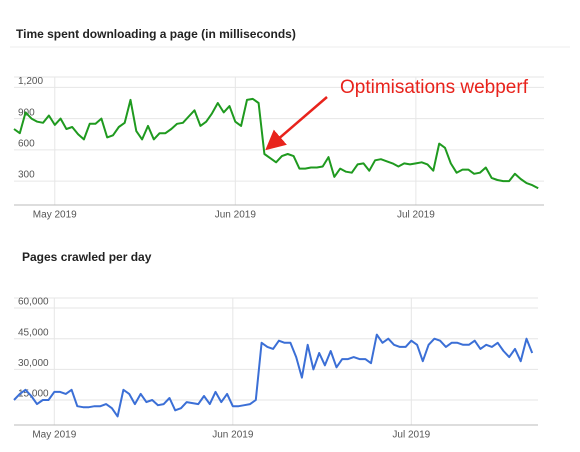 The height and width of the screenshot is (452, 580). I want to click on y-tick-label: 45,000, so click(33, 332).